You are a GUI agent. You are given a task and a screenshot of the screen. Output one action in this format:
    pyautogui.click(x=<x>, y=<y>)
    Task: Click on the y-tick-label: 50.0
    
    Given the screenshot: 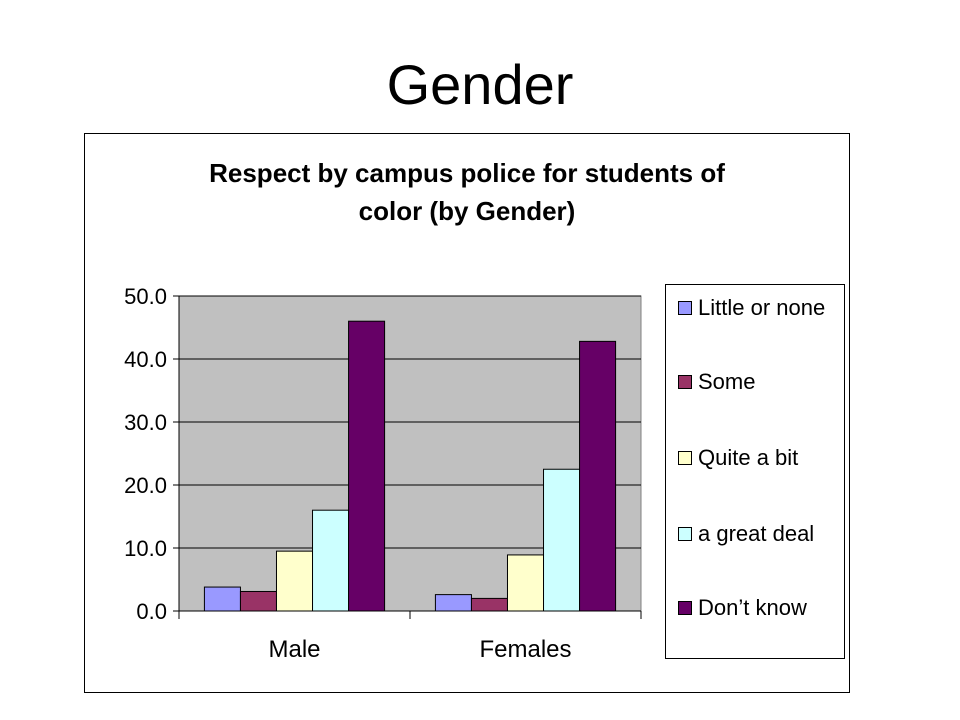 What is the action you would take?
    pyautogui.click(x=145, y=296)
    